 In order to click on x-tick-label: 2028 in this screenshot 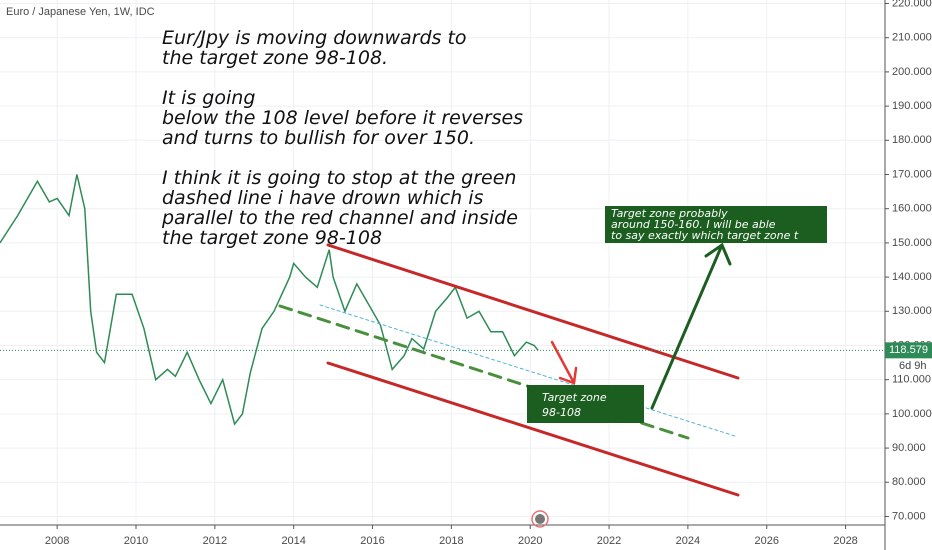, I will do `click(845, 541)`.